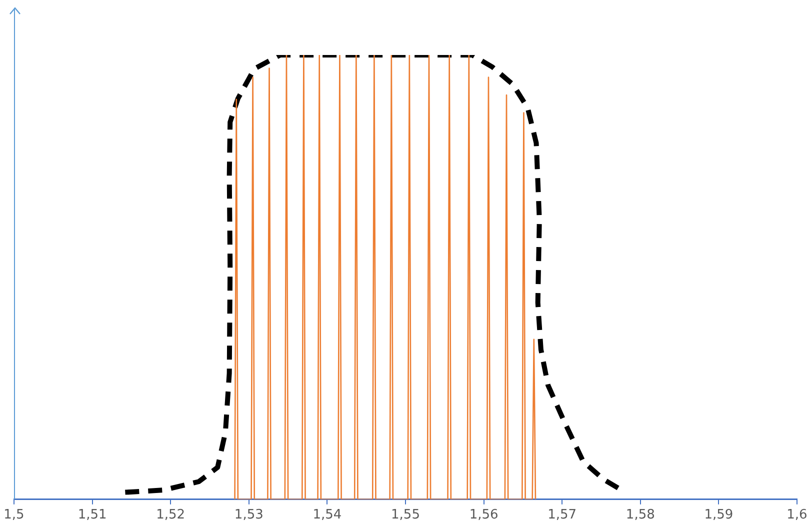 The width and height of the screenshot is (811, 530). What do you see at coordinates (171, 515) in the screenshot?
I see `x-tick-label: 1,52` at bounding box center [171, 515].